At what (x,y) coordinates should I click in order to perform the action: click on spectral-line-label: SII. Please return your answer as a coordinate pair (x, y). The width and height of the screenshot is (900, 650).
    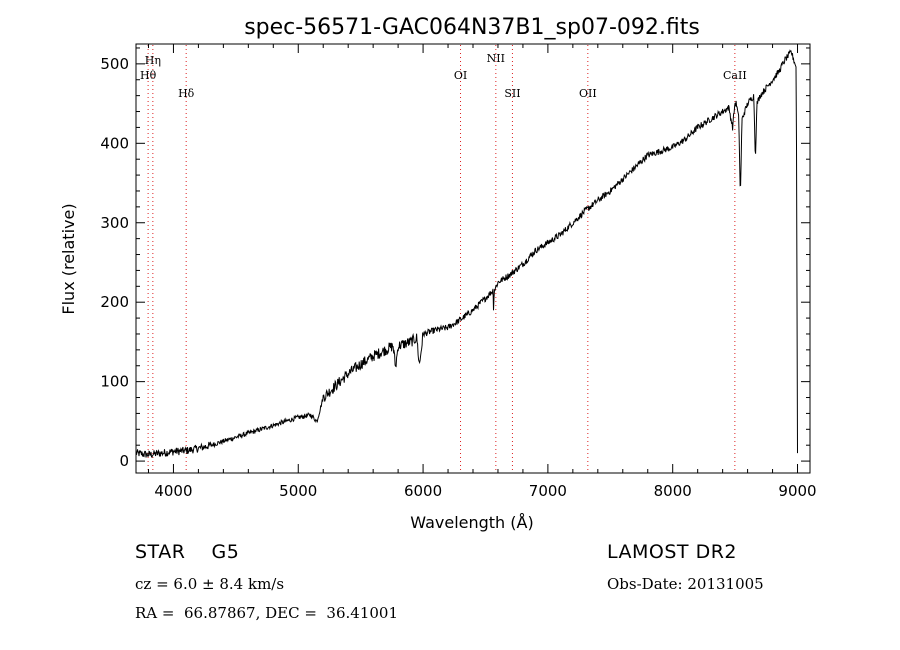
    Looking at the image, I should click on (512, 93).